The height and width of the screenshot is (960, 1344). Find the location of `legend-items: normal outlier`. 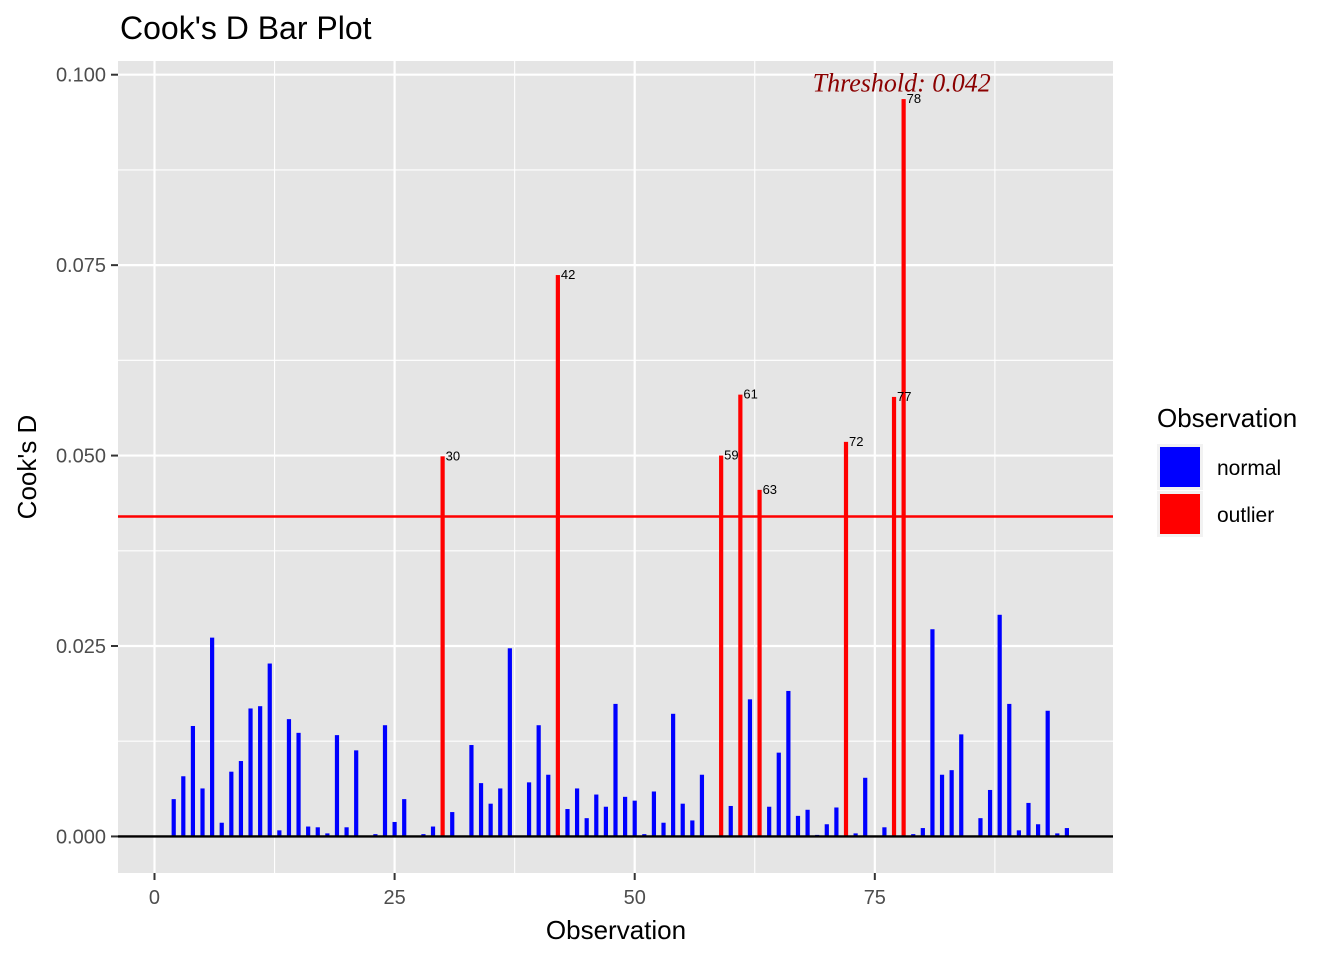

legend-items: normal outlier is located at coordinates (1219, 490).